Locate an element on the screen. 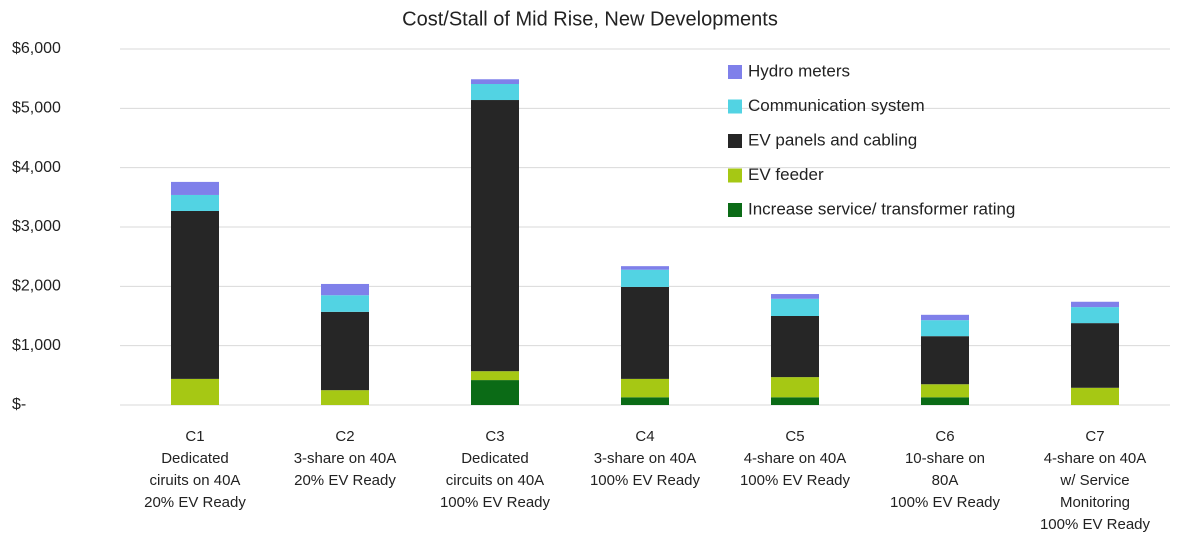  y-tick-label: $- is located at coordinates (19, 404).